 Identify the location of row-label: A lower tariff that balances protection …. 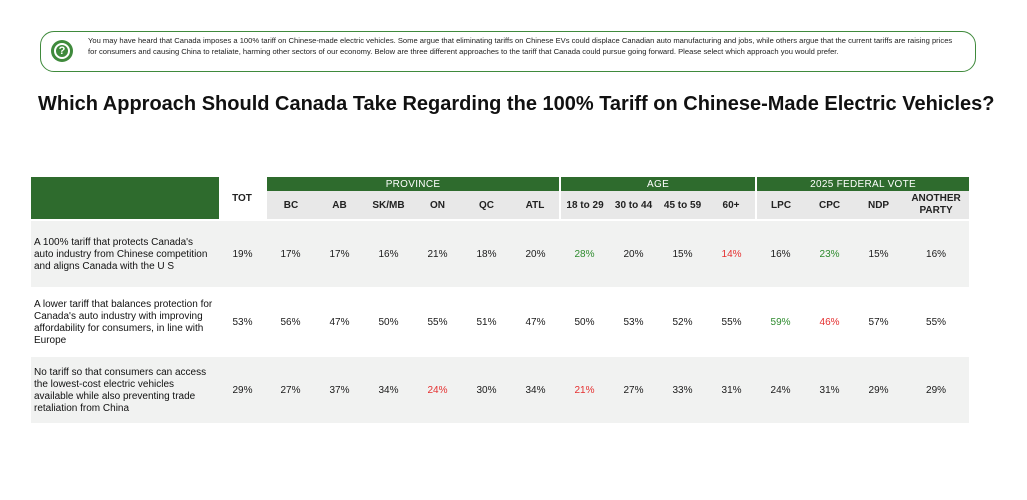
(125, 321).